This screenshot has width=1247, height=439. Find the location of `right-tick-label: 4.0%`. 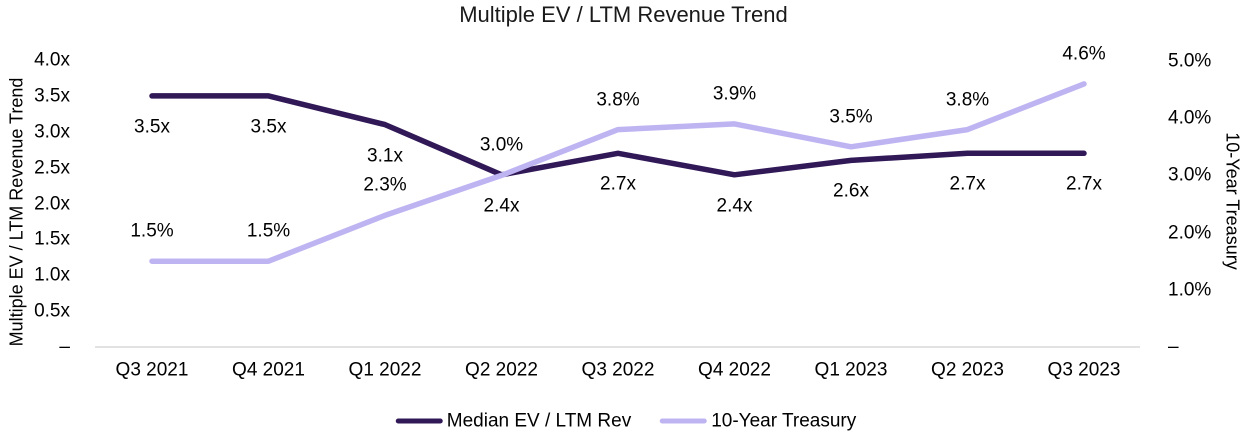

right-tick-label: 4.0% is located at coordinates (1190, 118).